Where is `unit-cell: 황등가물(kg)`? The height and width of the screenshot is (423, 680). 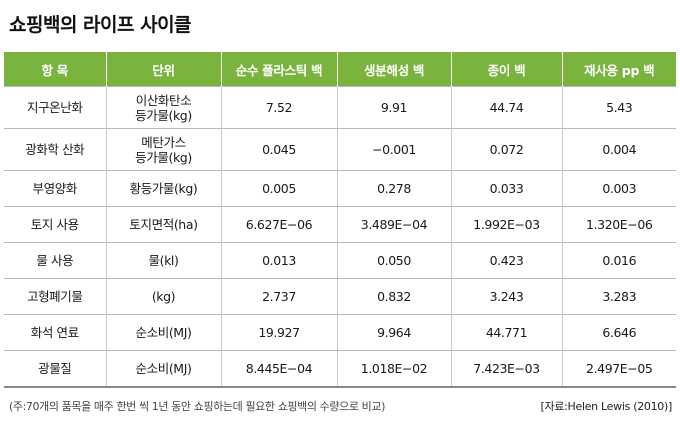
unit-cell: 황등가물(kg) is located at coordinates (163, 188).